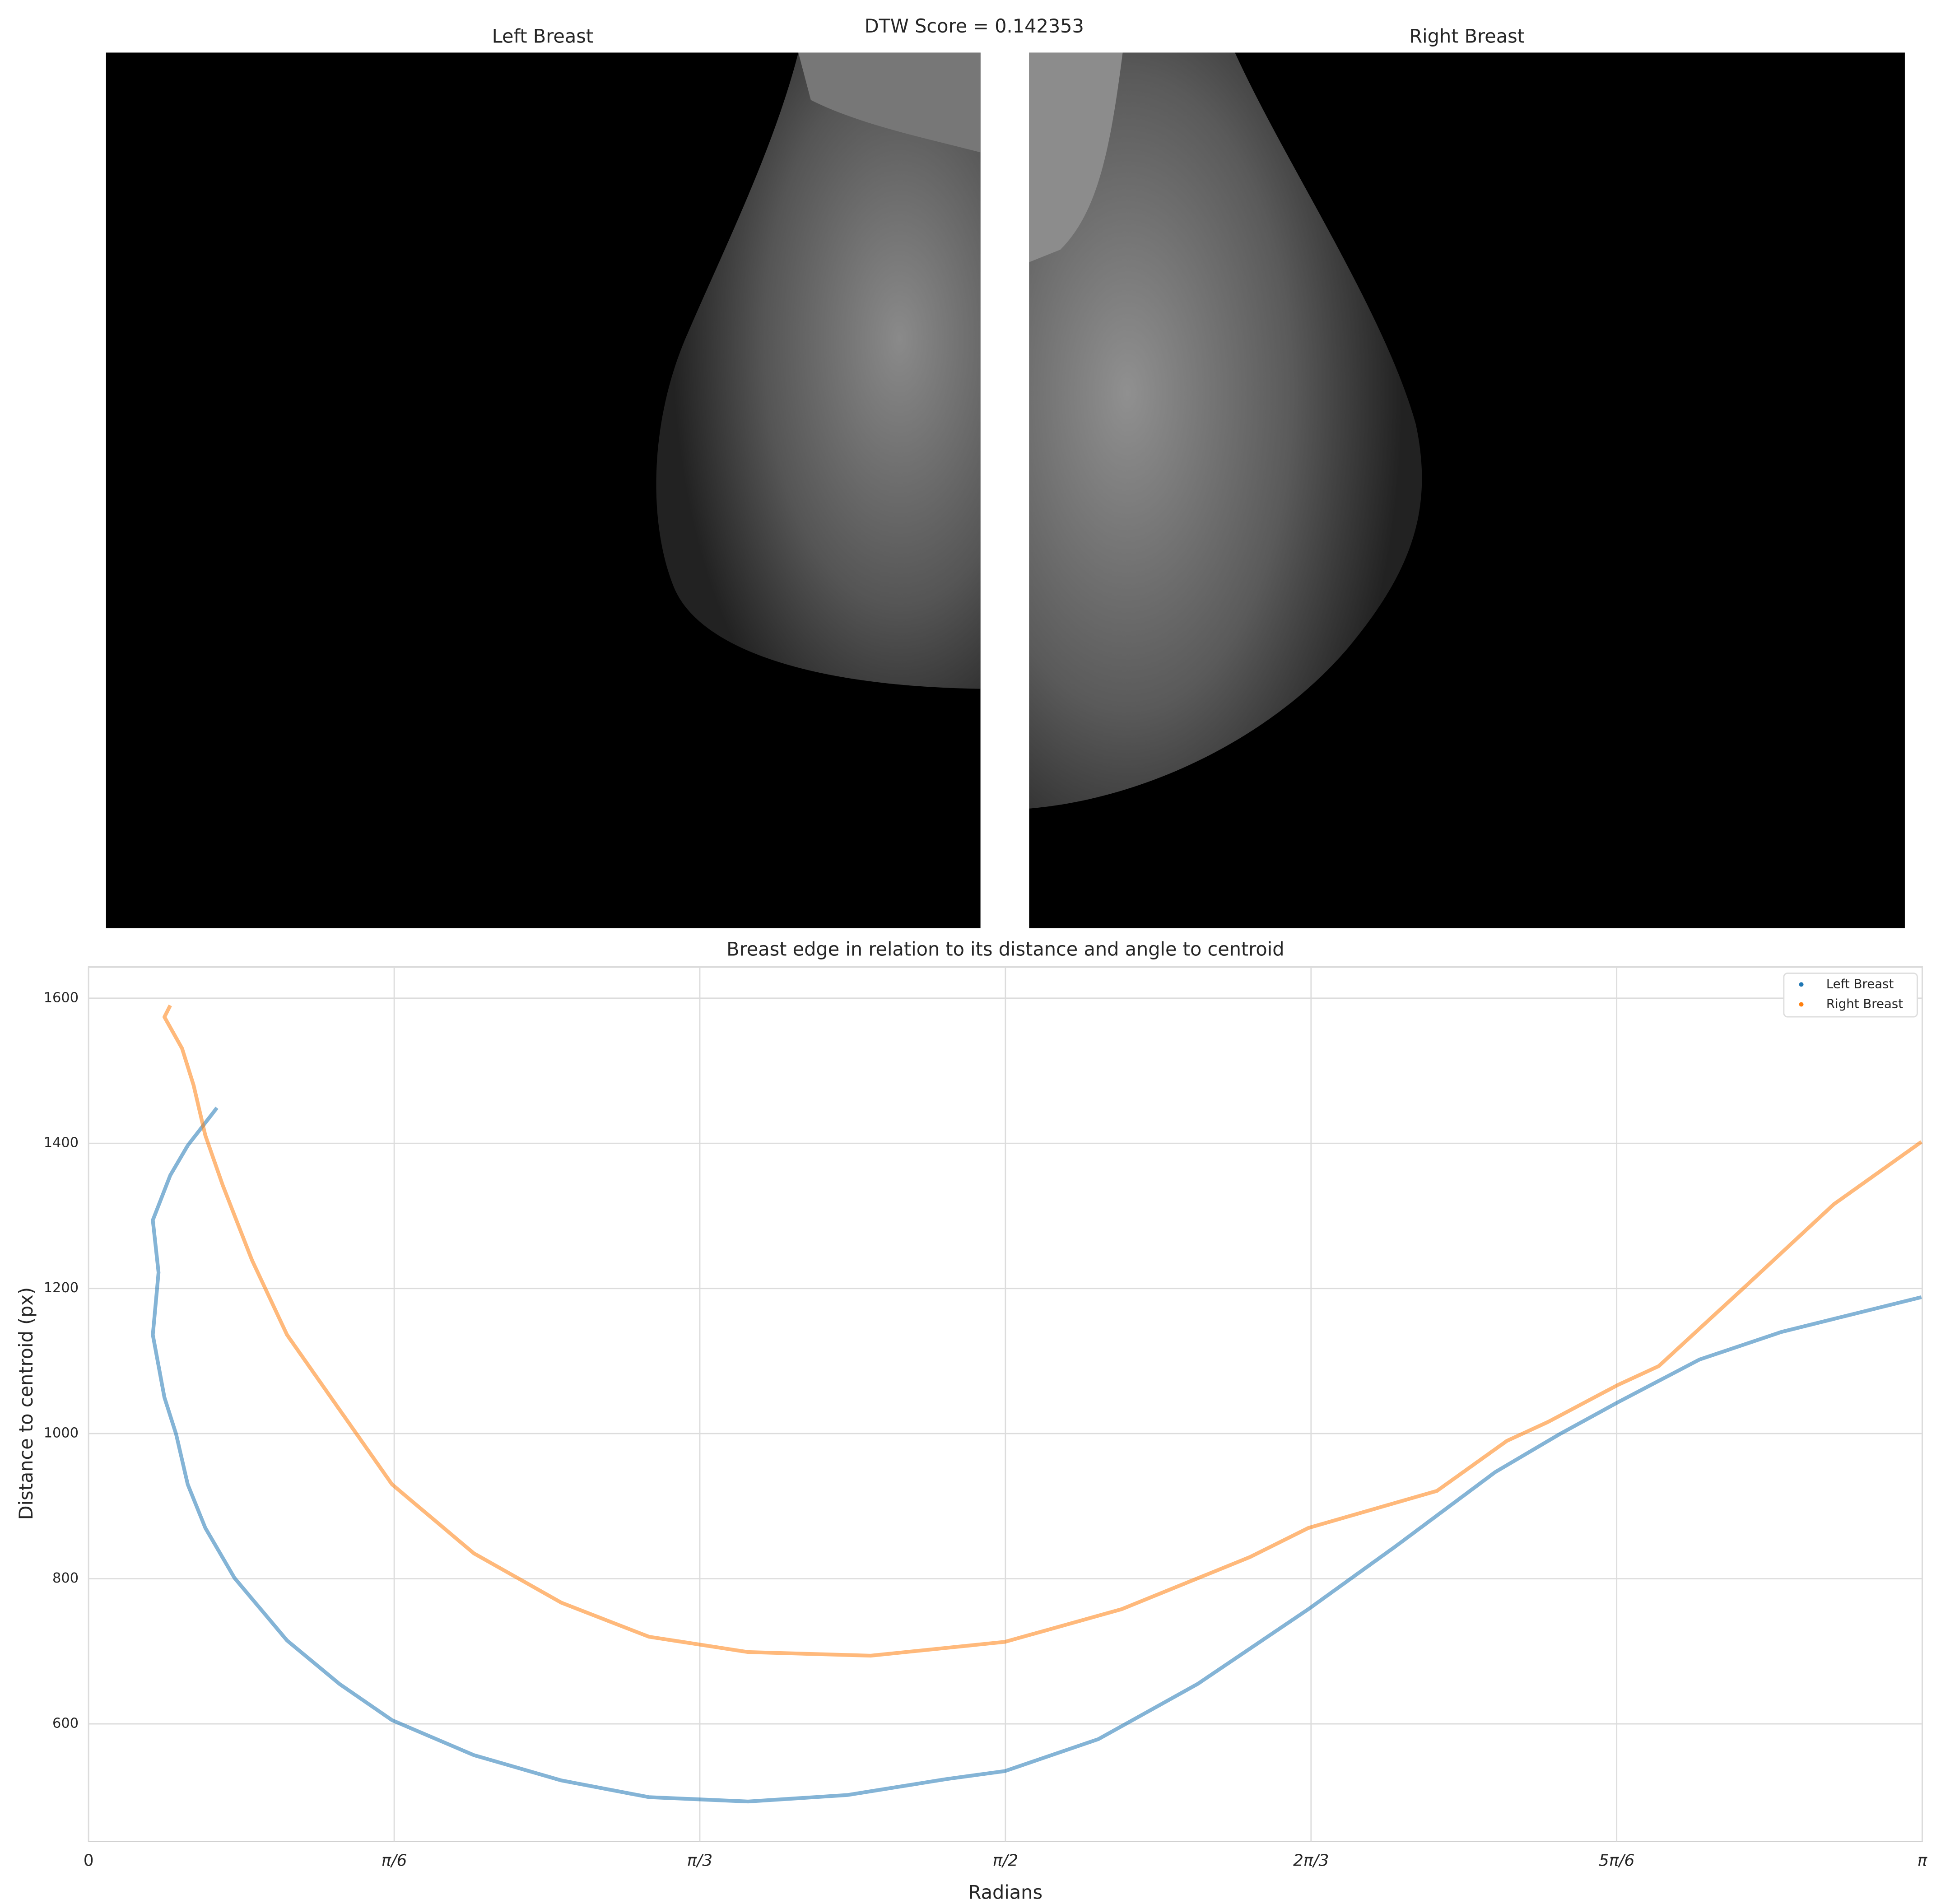 This screenshot has height=1904, width=1936. I want to click on x-tick-label: π/2, so click(1006, 1861).